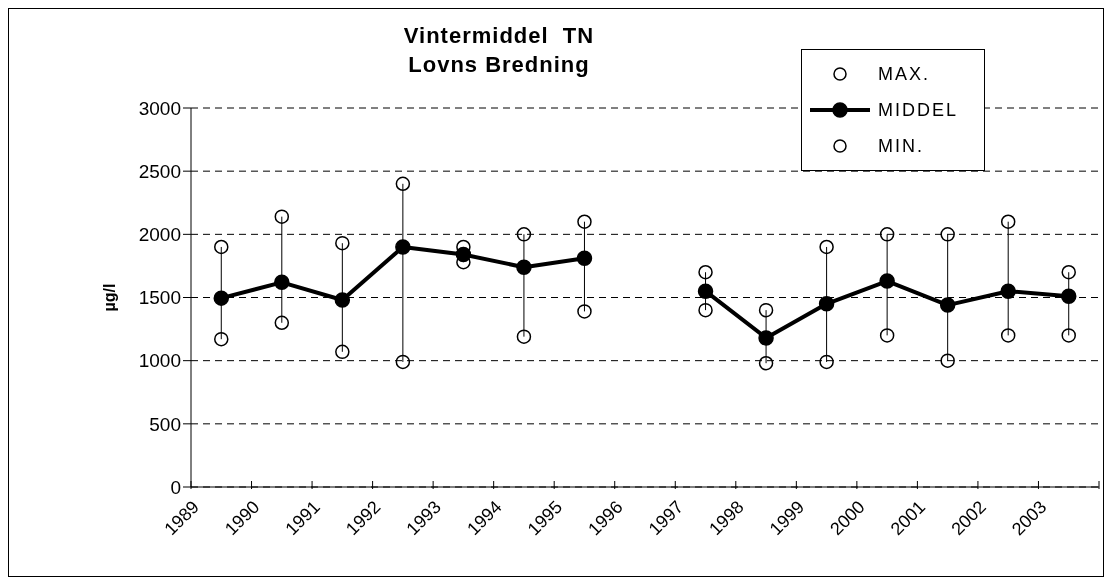  What do you see at coordinates (159, 171) in the screenshot?
I see `y-tick-label: 2500` at bounding box center [159, 171].